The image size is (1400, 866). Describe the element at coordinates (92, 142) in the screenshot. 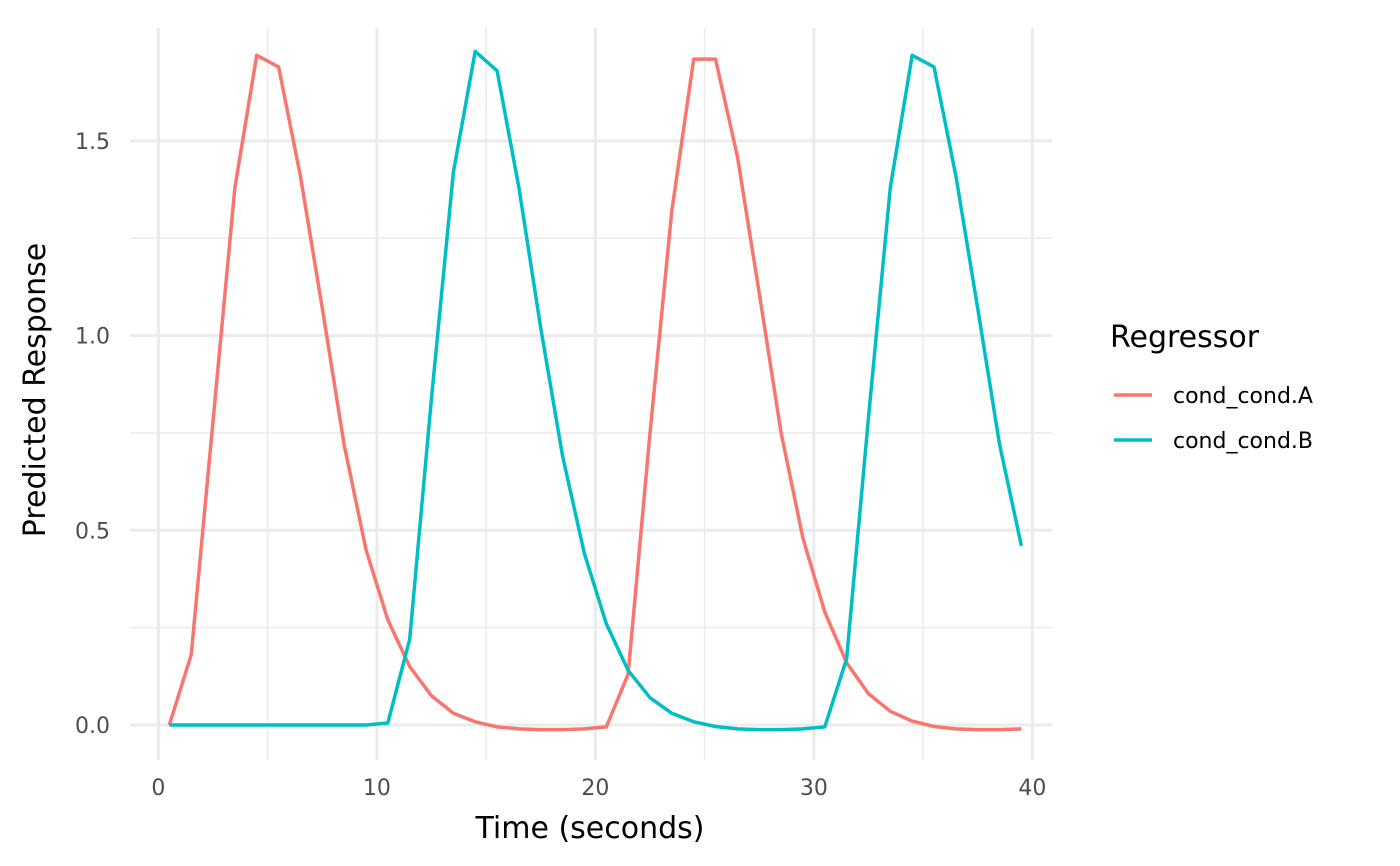

I see `y-tick-label: 1.5` at that location.